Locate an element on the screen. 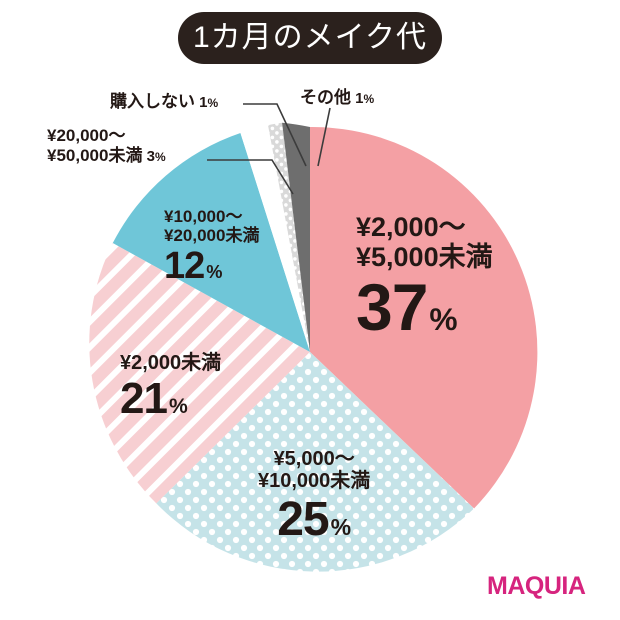 The image size is (620, 620). callout-other: その他 1% is located at coordinates (337, 98).